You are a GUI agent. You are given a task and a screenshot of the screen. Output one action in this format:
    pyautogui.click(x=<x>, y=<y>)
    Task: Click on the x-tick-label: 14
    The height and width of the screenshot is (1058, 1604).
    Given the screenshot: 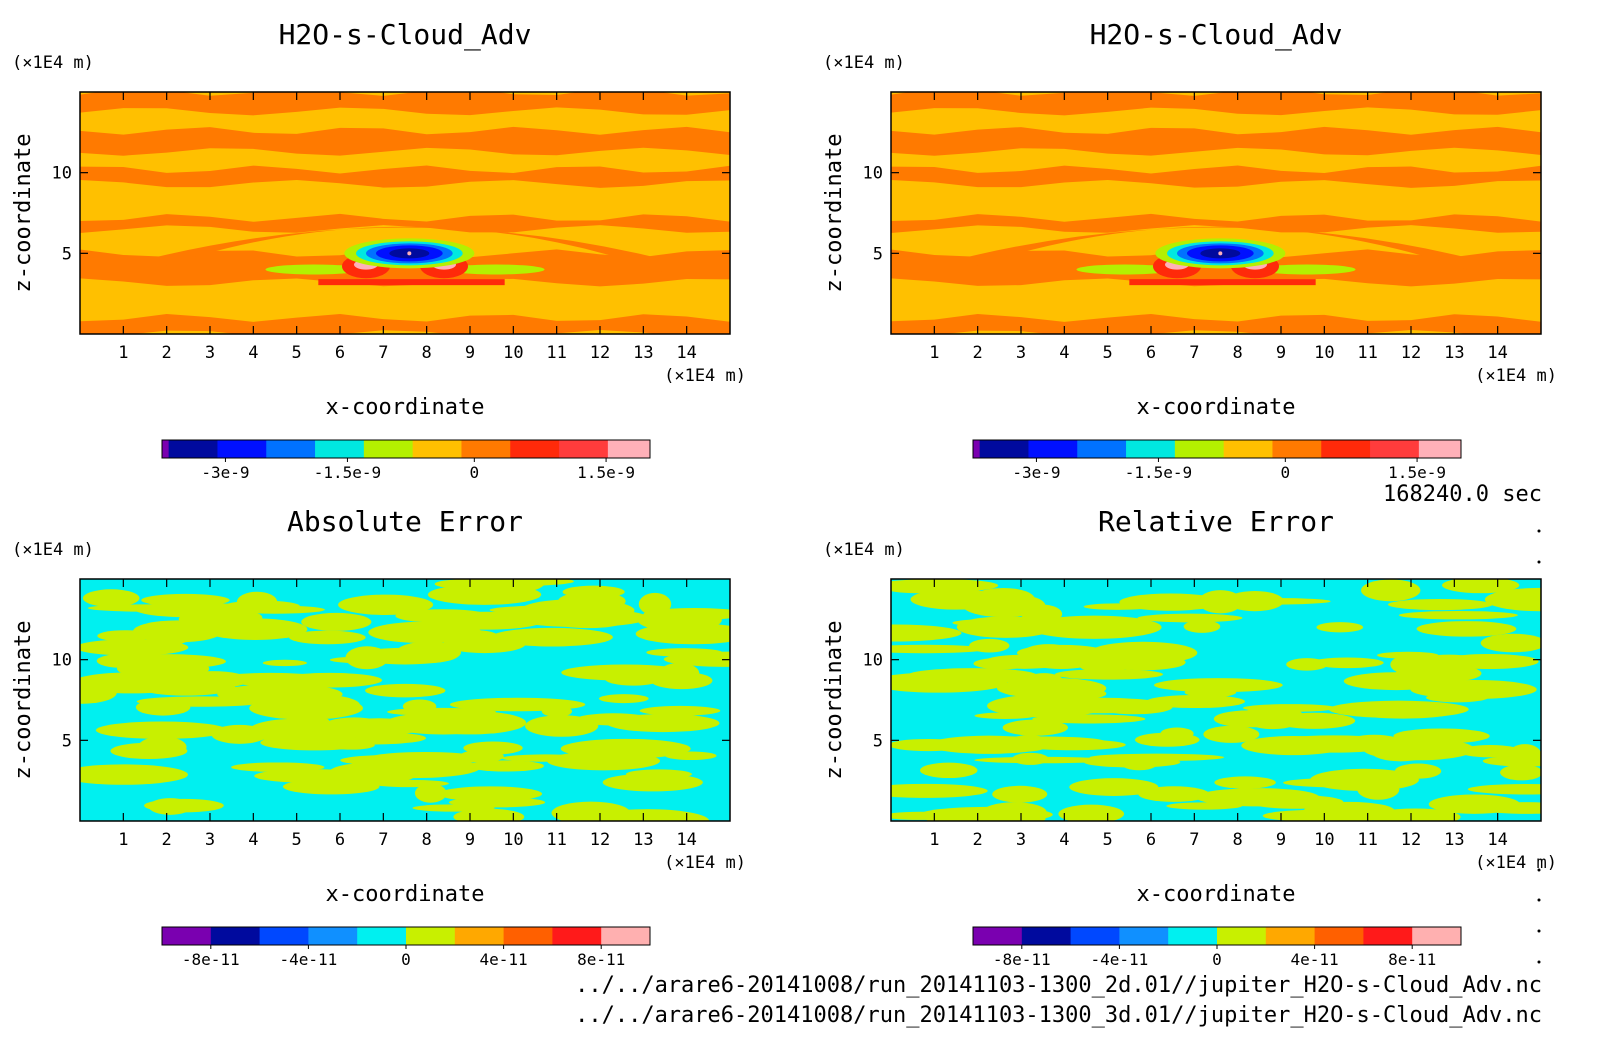 What is the action you would take?
    pyautogui.click(x=1497, y=840)
    